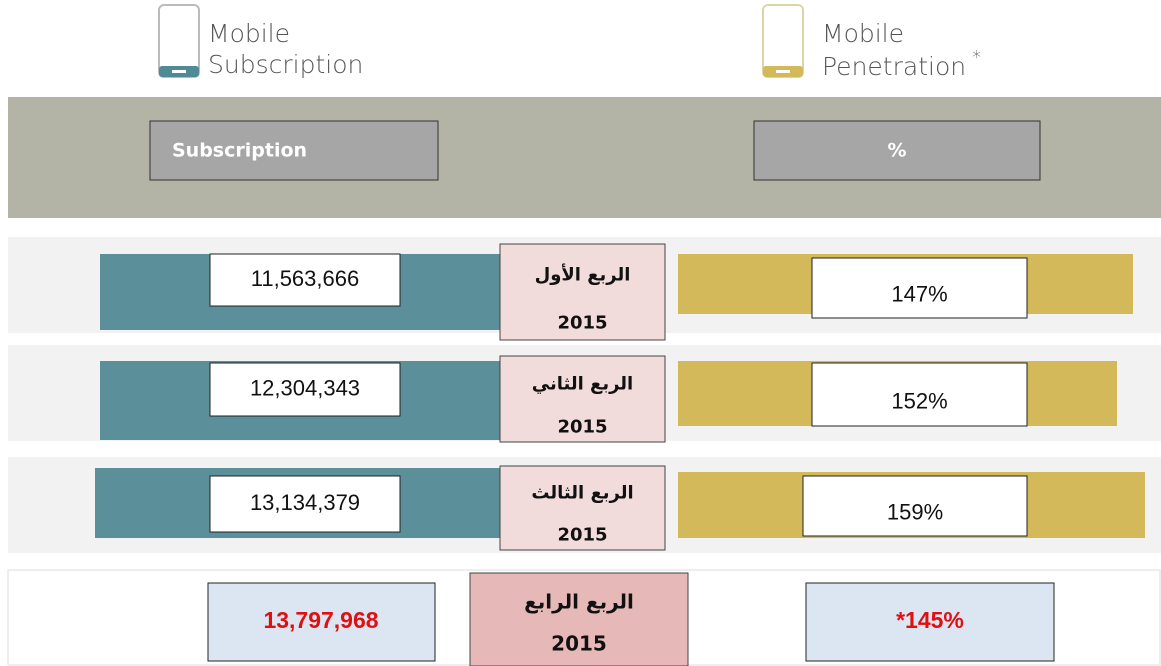 The image size is (1161, 666). I want to click on quarter-label: الربع الرابع, so click(579, 602).